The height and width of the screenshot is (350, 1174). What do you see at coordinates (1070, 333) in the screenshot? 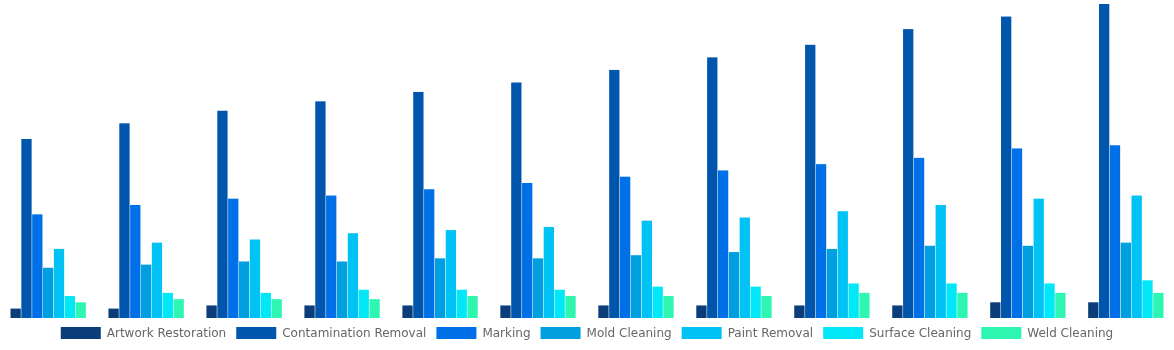
I see `legend-label: Weld Cleaning` at bounding box center [1070, 333].